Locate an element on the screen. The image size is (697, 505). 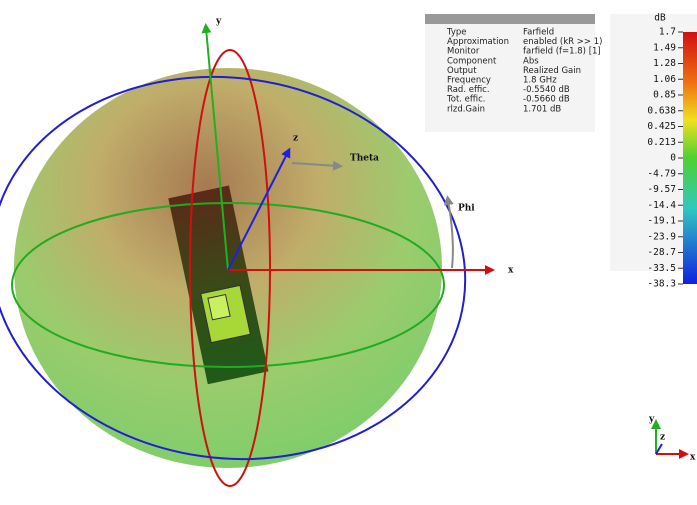
info-value: enabled (kR >> 1) is located at coordinates (562, 42).